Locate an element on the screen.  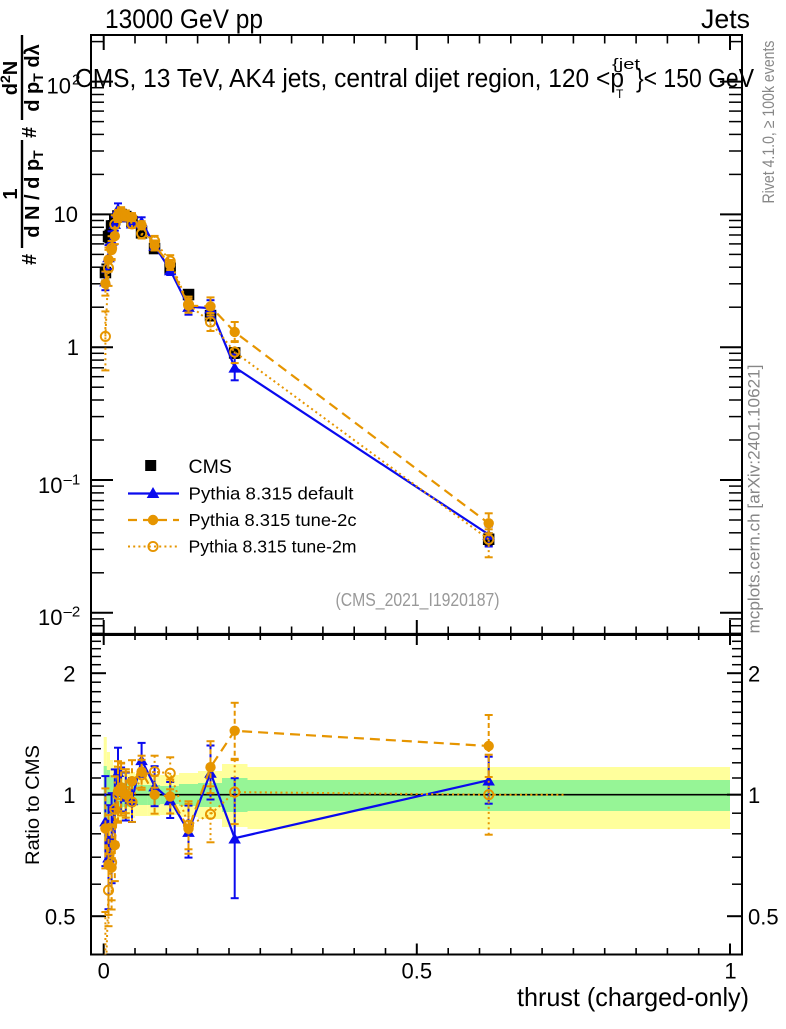
svg-text: Jets is located at coordinates (725, 19).